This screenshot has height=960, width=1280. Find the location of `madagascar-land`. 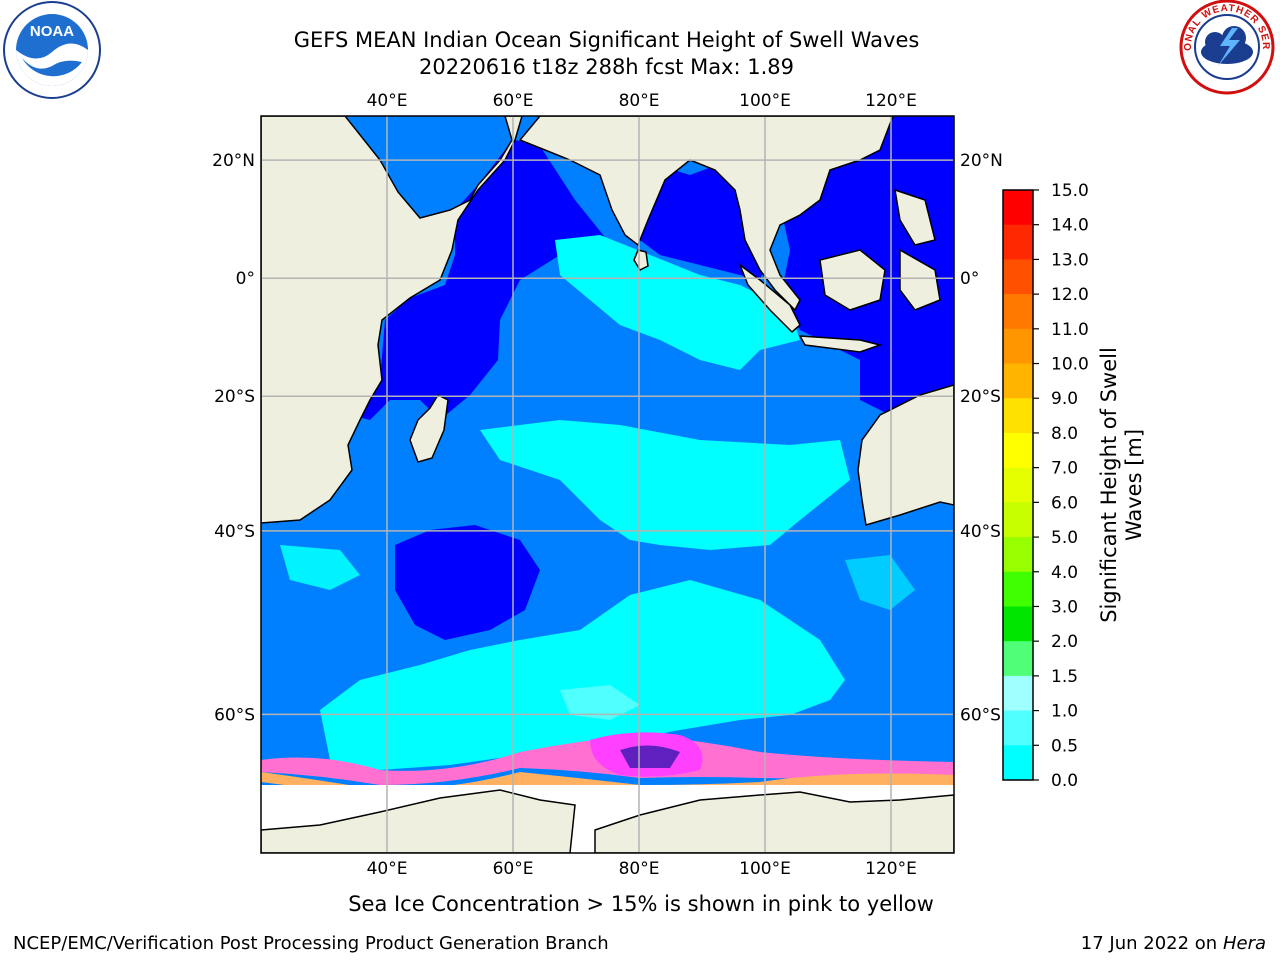

madagascar-land is located at coordinates (429, 428).